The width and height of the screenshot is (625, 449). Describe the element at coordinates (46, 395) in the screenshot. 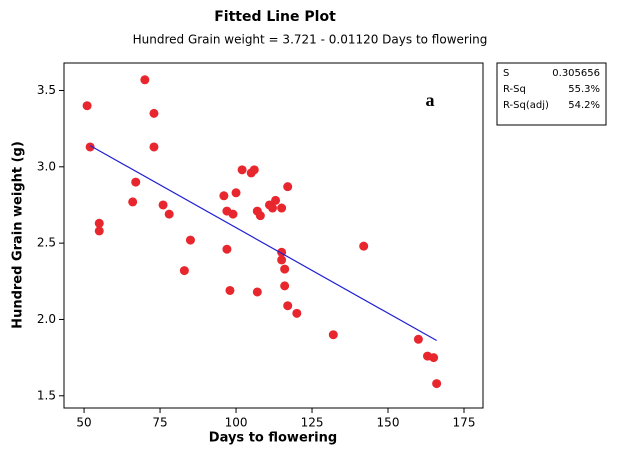

I see `y-tick-label: 1.5` at that location.